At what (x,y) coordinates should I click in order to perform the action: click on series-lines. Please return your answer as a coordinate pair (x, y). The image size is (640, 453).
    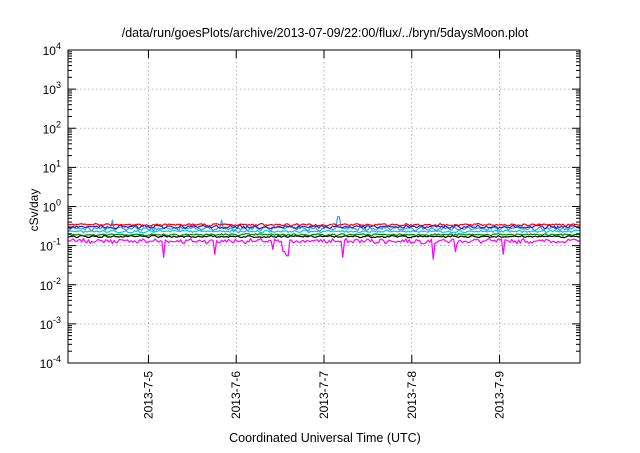
    Looking at the image, I should click on (324, 238).